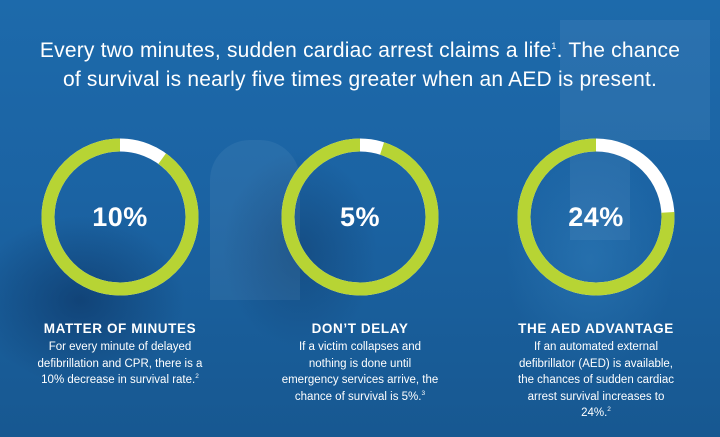 This screenshot has height=437, width=720. I want to click on stat-value: 10%, so click(120, 217).